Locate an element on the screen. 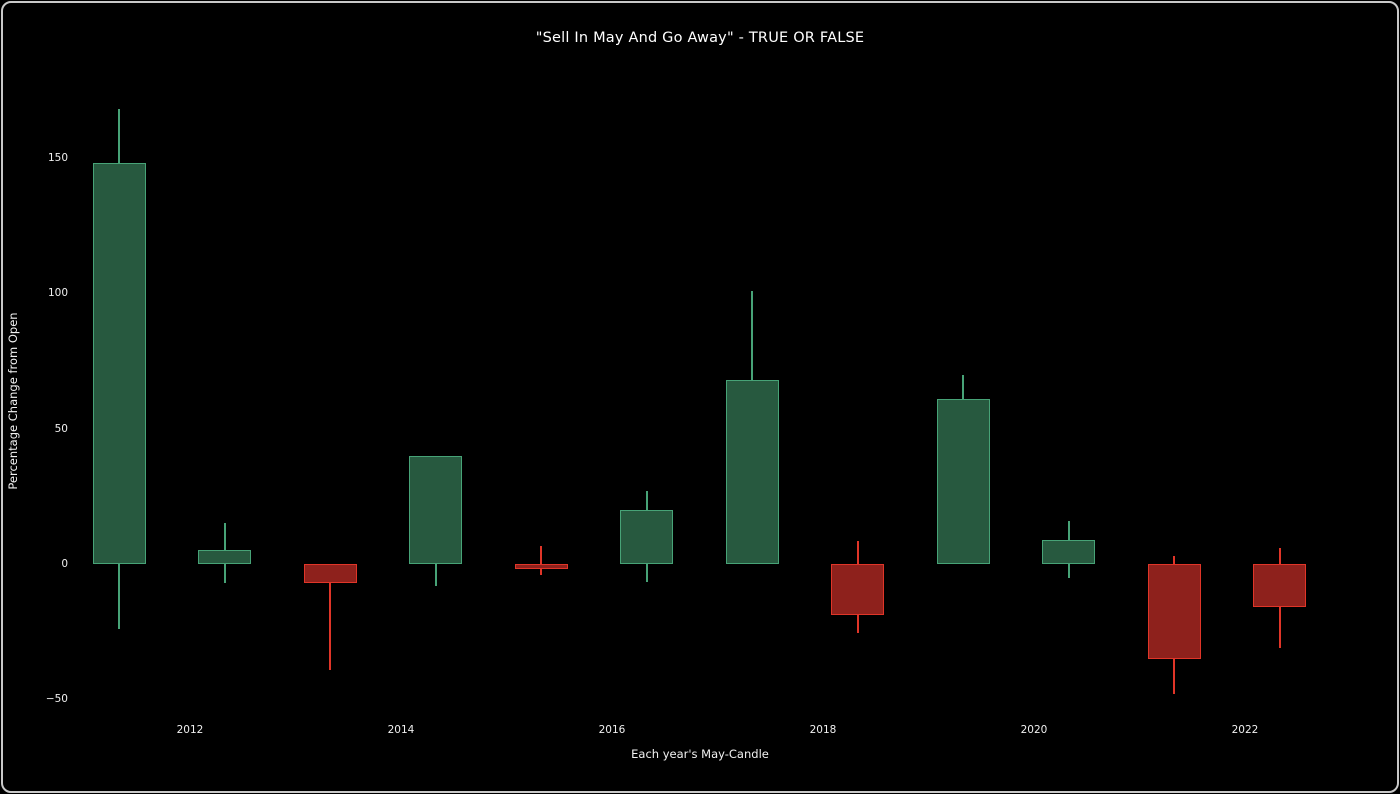 Image resolution: width=1400 pixels, height=794 pixels. x-tick-label-2012: 2012 is located at coordinates (190, 730).